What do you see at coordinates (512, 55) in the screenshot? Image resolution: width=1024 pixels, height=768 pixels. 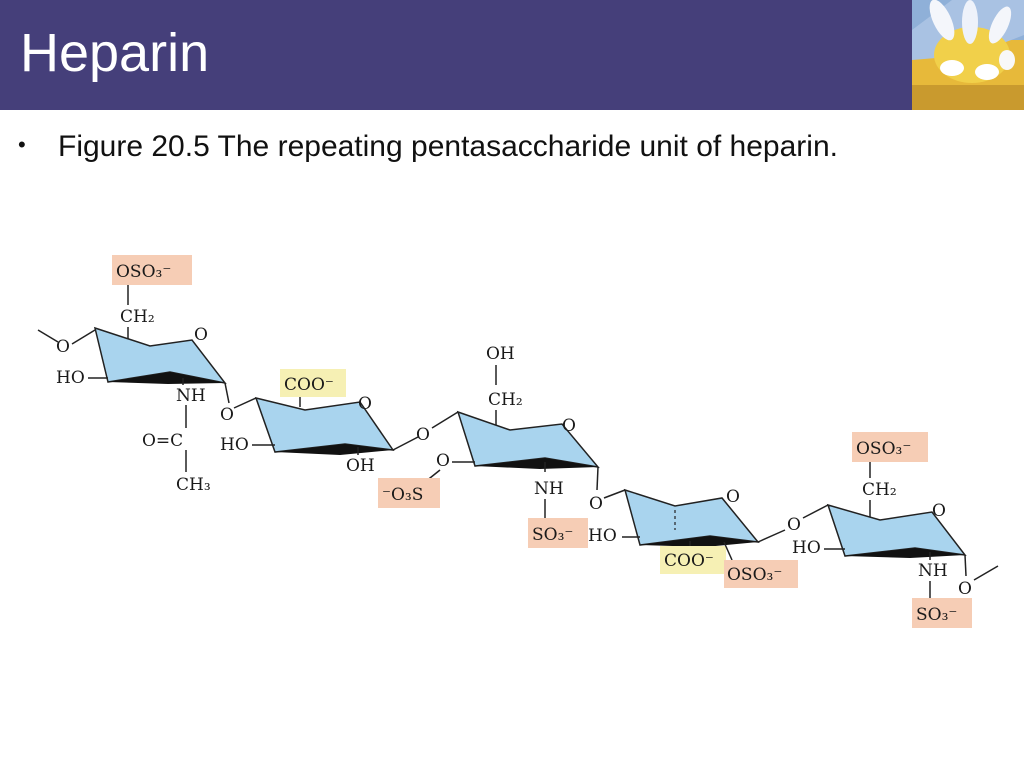 I see `title-bar: Heparin` at bounding box center [512, 55].